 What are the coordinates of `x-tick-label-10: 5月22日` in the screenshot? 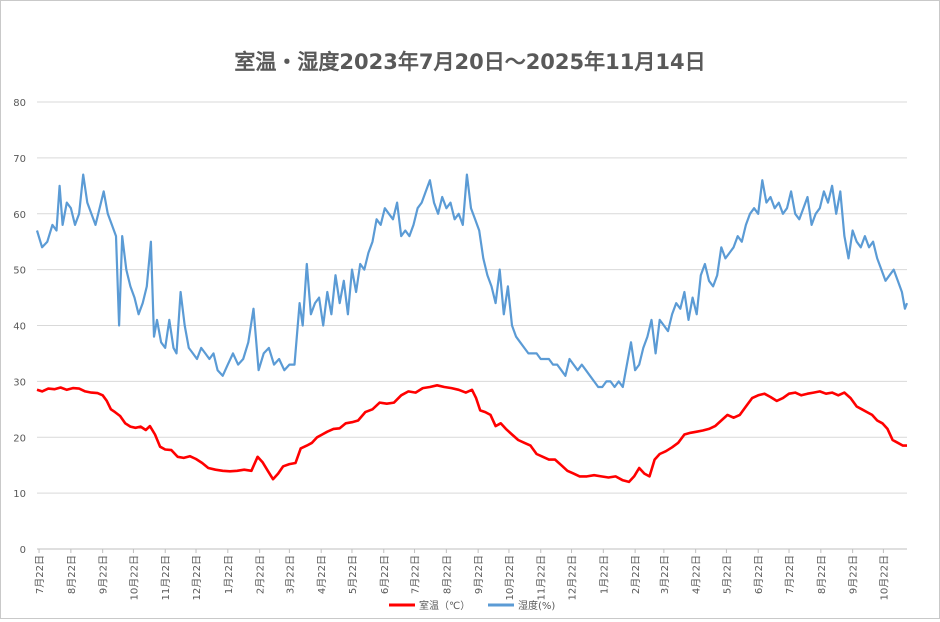 It's located at (353, 574).